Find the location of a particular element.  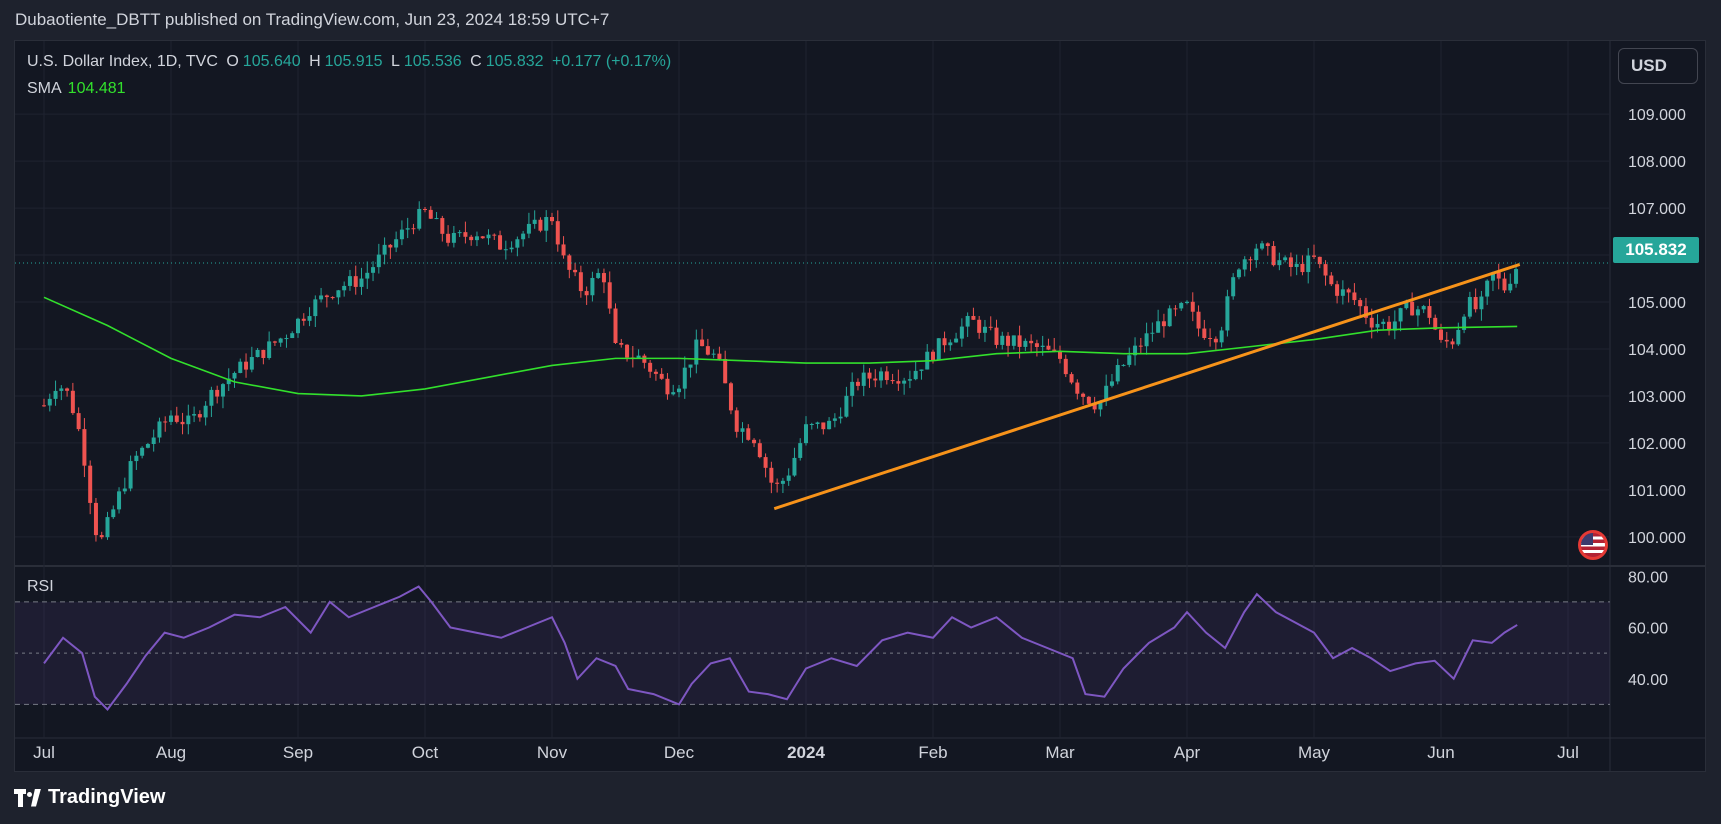

tradingview-footer: TradingView is located at coordinates (89, 797).